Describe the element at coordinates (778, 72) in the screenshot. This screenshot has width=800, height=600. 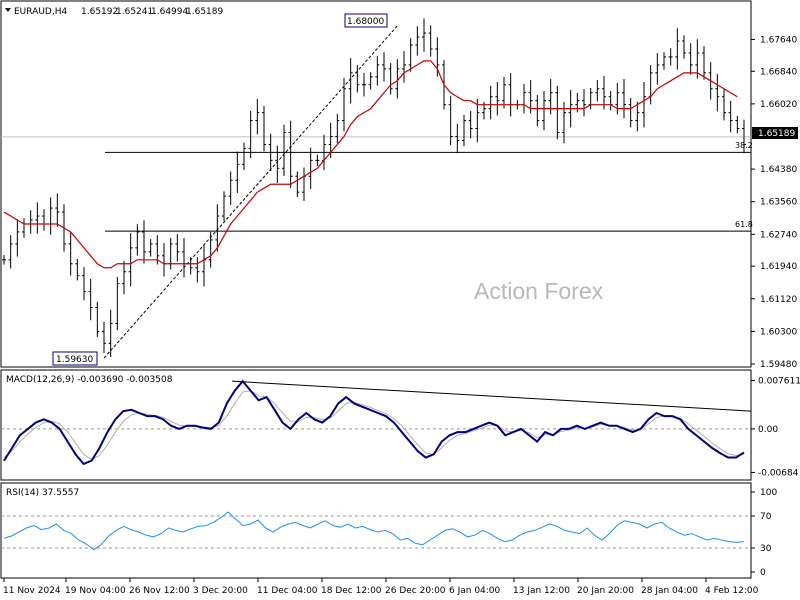
I see `price-axis-label: 1.66840` at that location.